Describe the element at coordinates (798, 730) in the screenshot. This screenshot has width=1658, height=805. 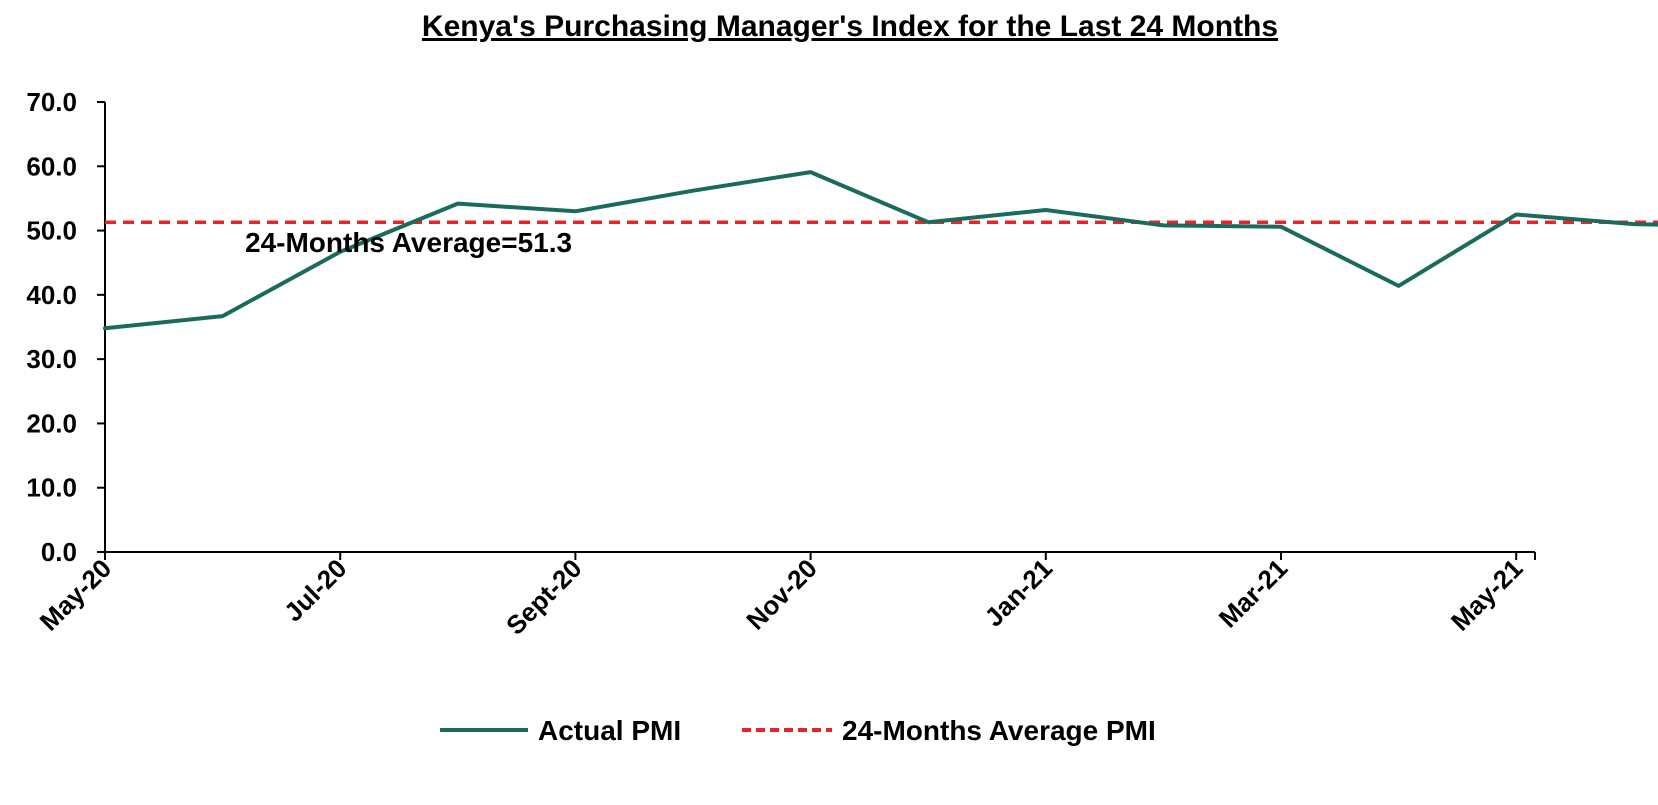
I see `chart-legend: Actual PMI 24-Months Average PMI` at that location.